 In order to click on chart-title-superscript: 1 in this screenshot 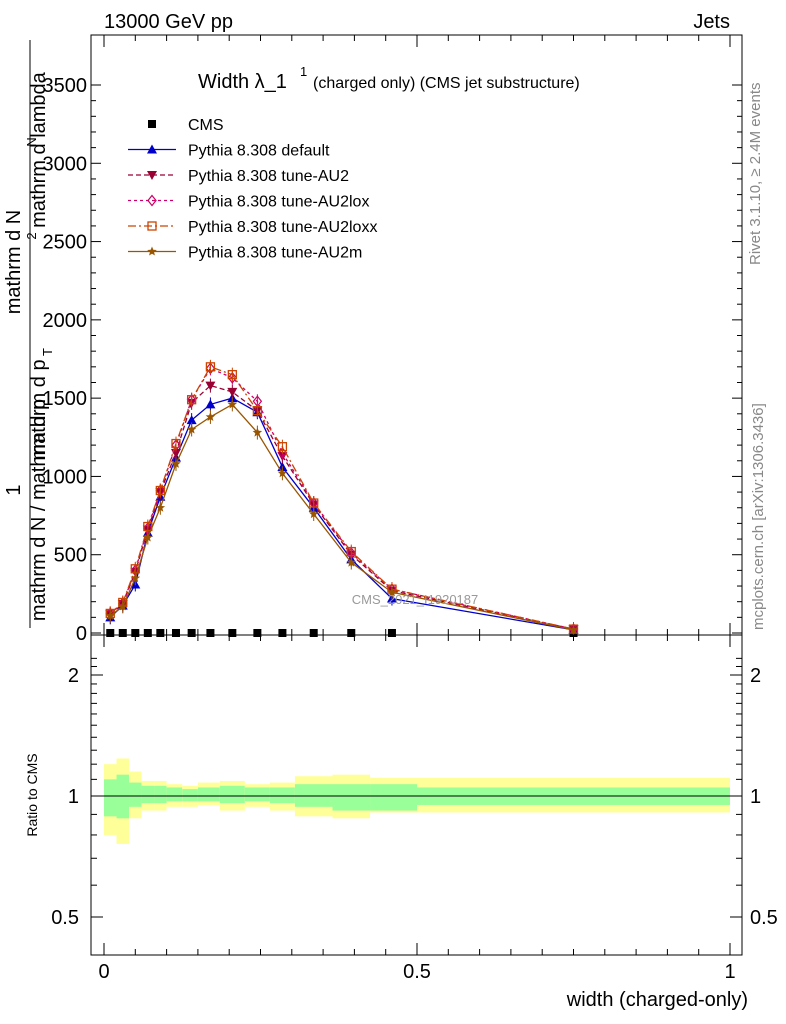, I will do `click(303, 71)`.